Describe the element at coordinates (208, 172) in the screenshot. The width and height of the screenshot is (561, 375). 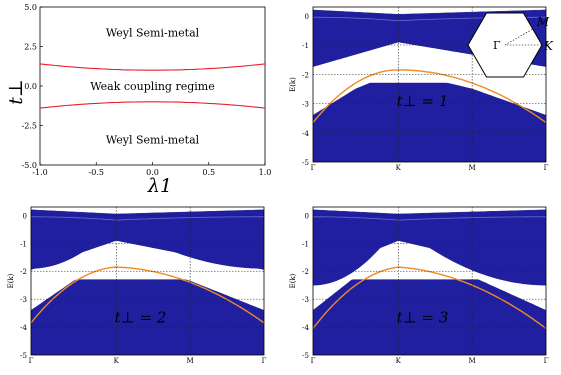
I see `phase-xtick-label: 0.5` at that location.